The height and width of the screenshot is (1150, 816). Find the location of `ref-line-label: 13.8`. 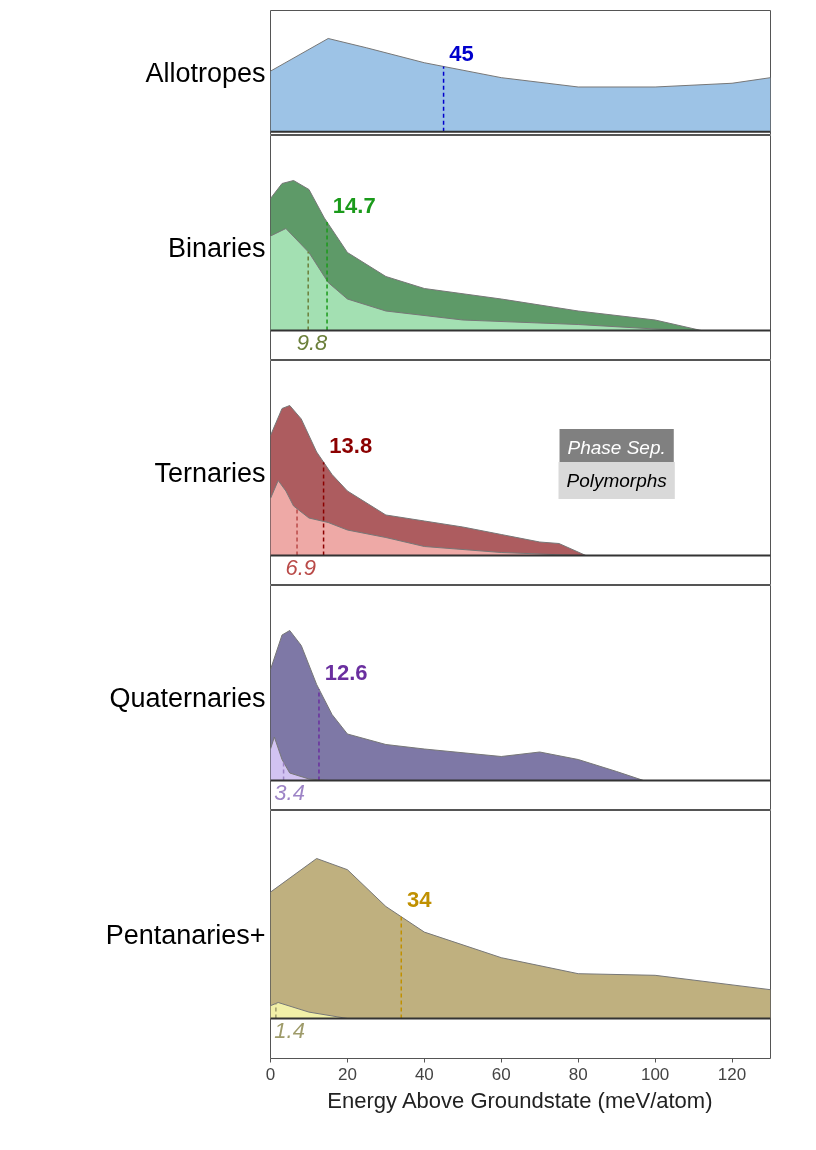

ref-line-label: 13.8 is located at coordinates (351, 446).